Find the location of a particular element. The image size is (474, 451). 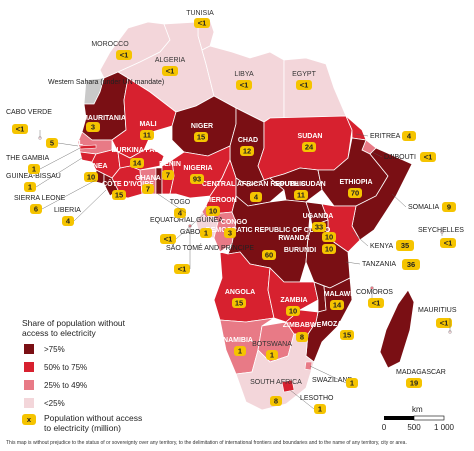

scale-unit: km is located at coordinates (417, 409).